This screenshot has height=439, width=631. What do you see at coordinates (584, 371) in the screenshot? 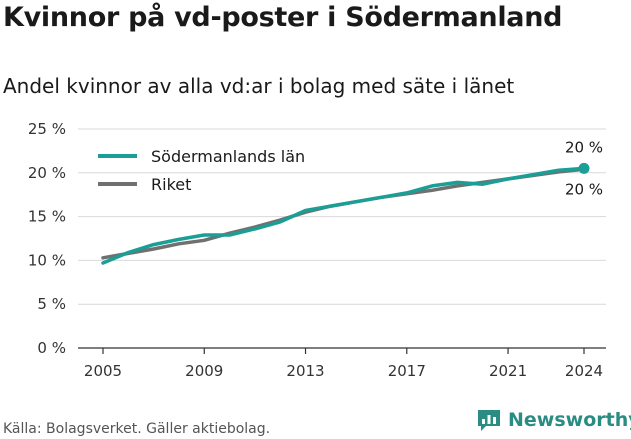
I see `x-tick-label: 2024` at bounding box center [584, 371].